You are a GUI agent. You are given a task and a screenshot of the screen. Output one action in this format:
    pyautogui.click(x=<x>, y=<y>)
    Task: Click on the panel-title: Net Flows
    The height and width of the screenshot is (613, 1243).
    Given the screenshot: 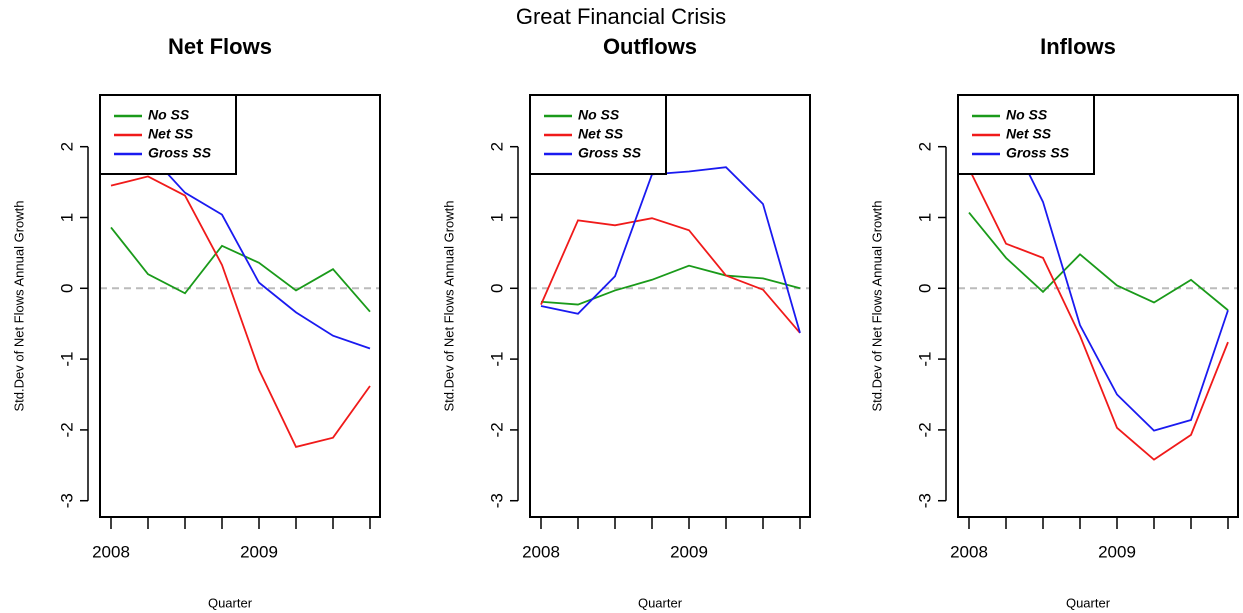 What is the action you would take?
    pyautogui.click(x=220, y=46)
    